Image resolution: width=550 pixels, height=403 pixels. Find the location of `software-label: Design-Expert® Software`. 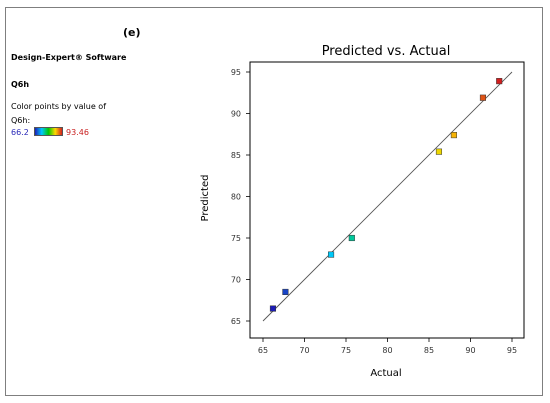

software-label: Design-Expert® Software is located at coordinates (69, 57).